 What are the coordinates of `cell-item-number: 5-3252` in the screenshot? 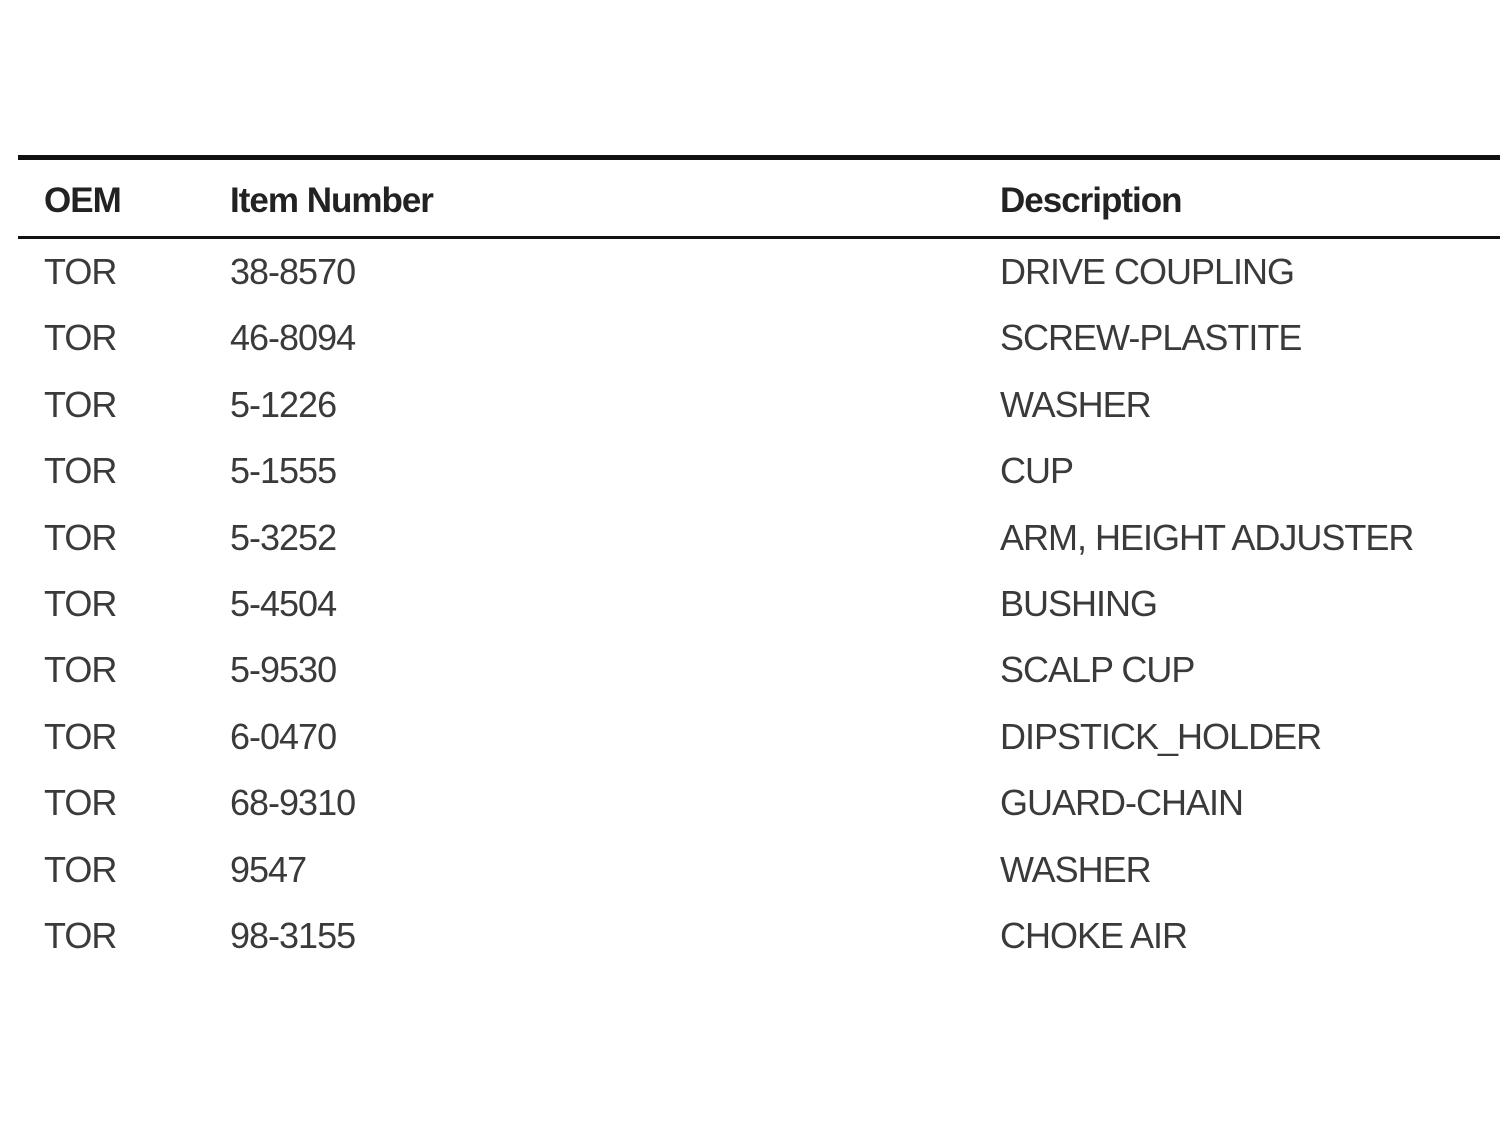 It's located at (283, 537).